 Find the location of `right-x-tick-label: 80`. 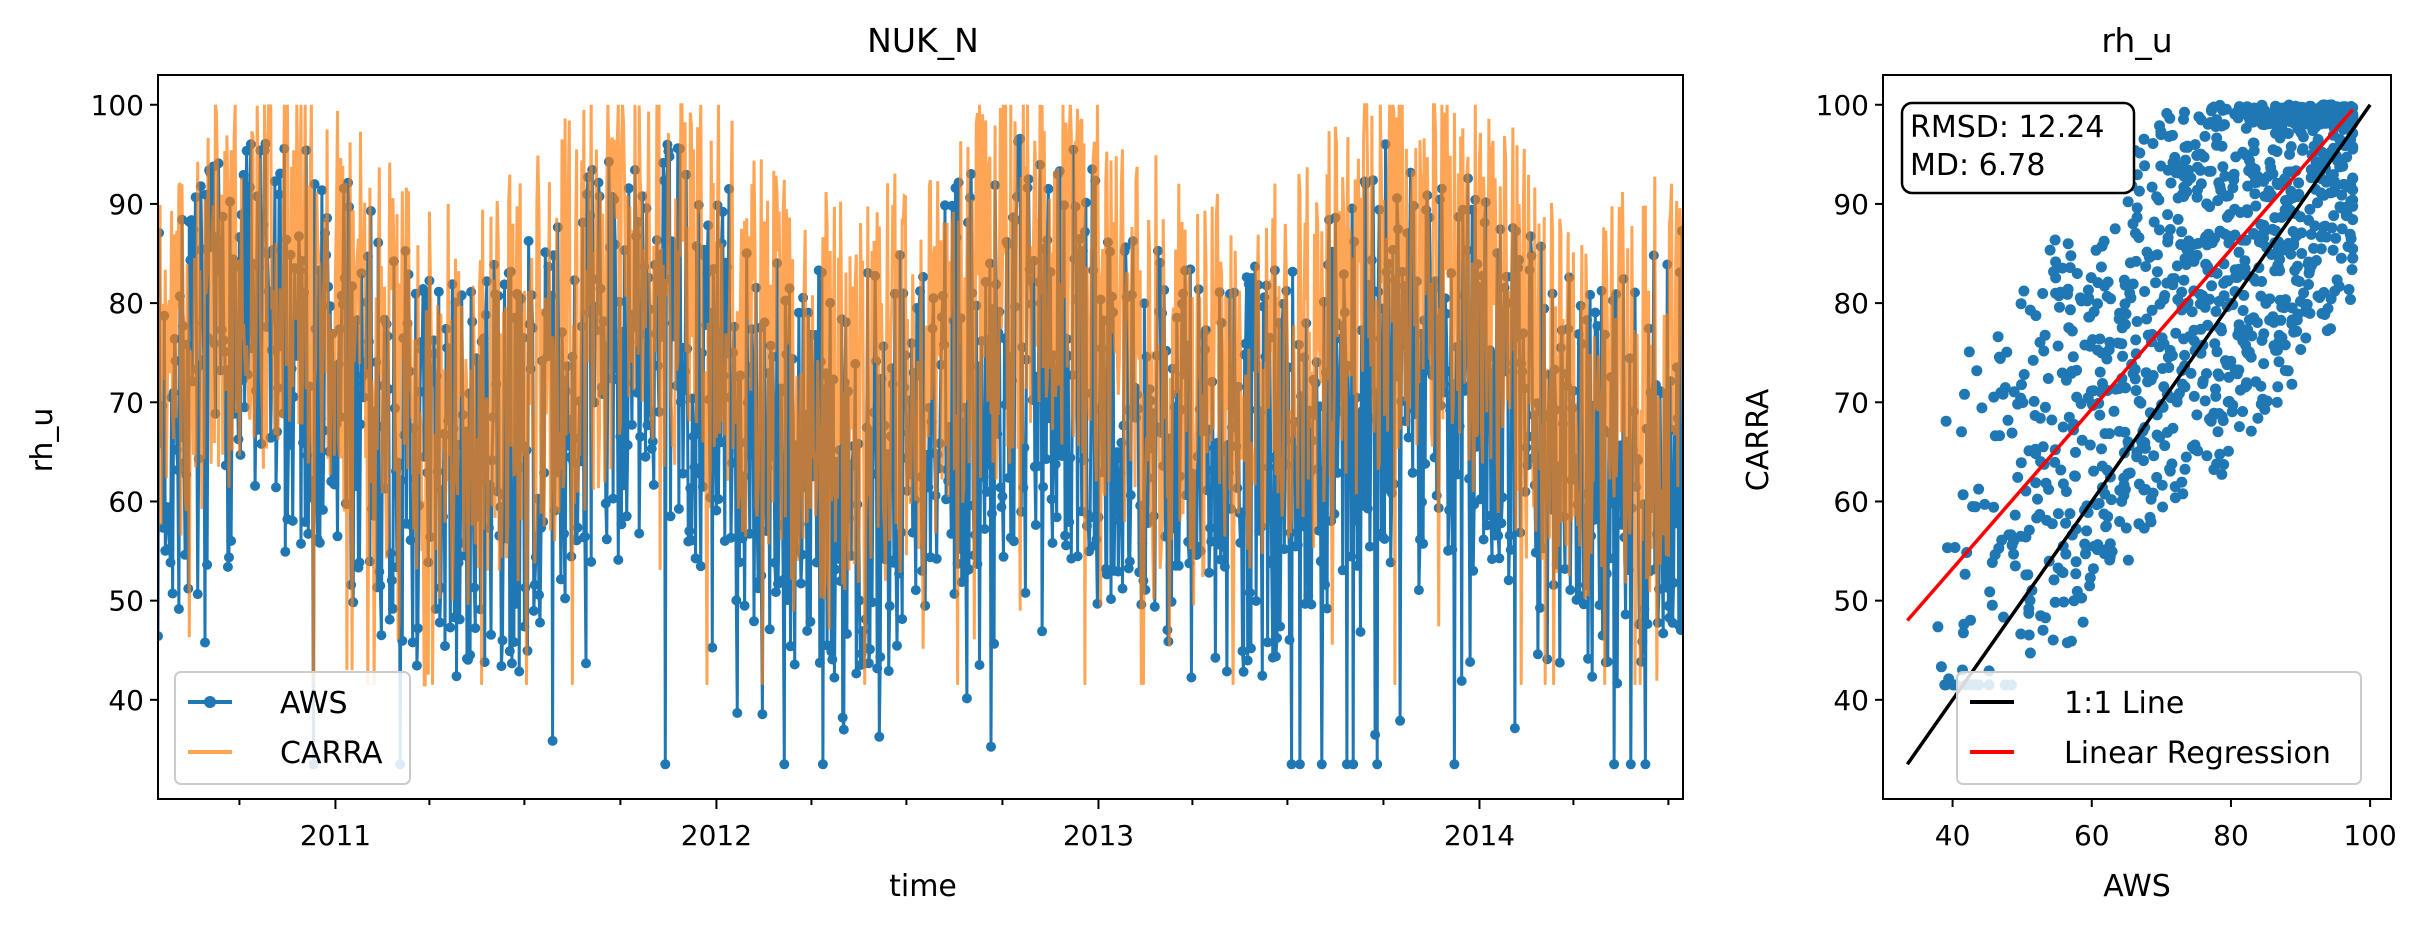

right-x-tick-label: 80 is located at coordinates (2231, 835).